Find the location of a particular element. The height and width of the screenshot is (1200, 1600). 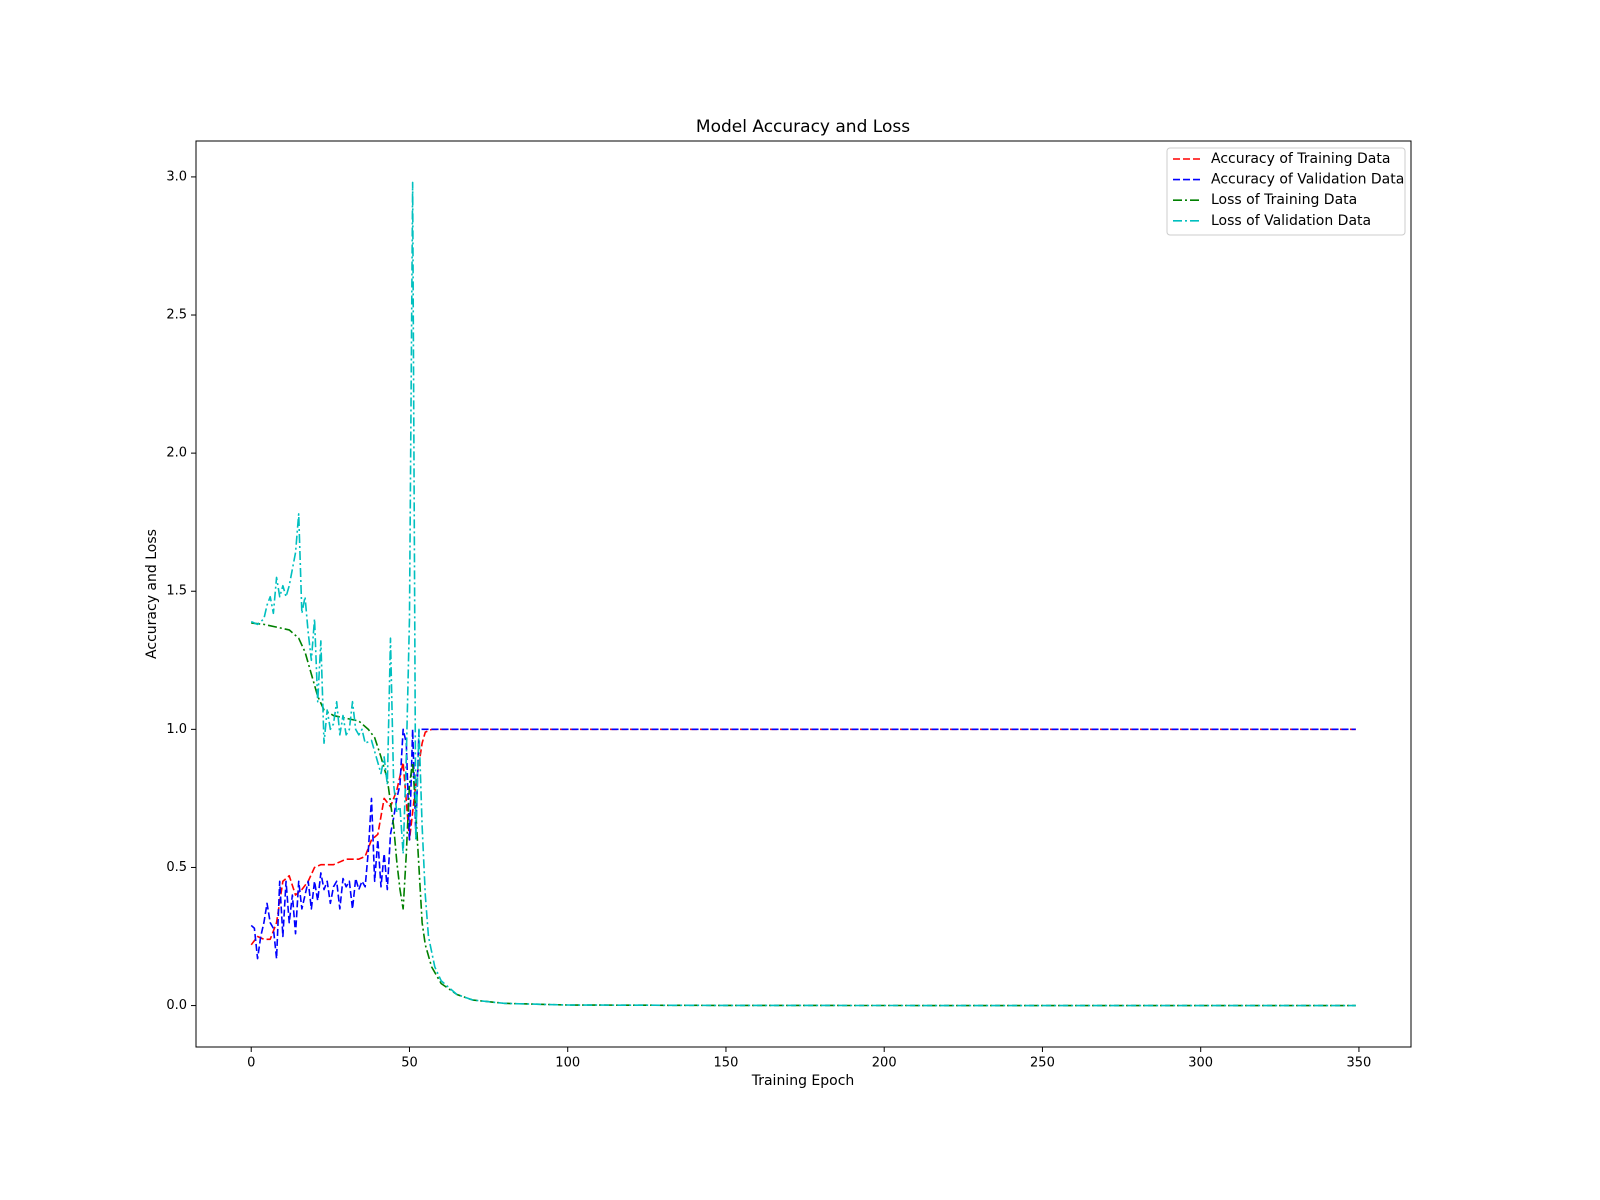

legend-box is located at coordinates (1286, 191).